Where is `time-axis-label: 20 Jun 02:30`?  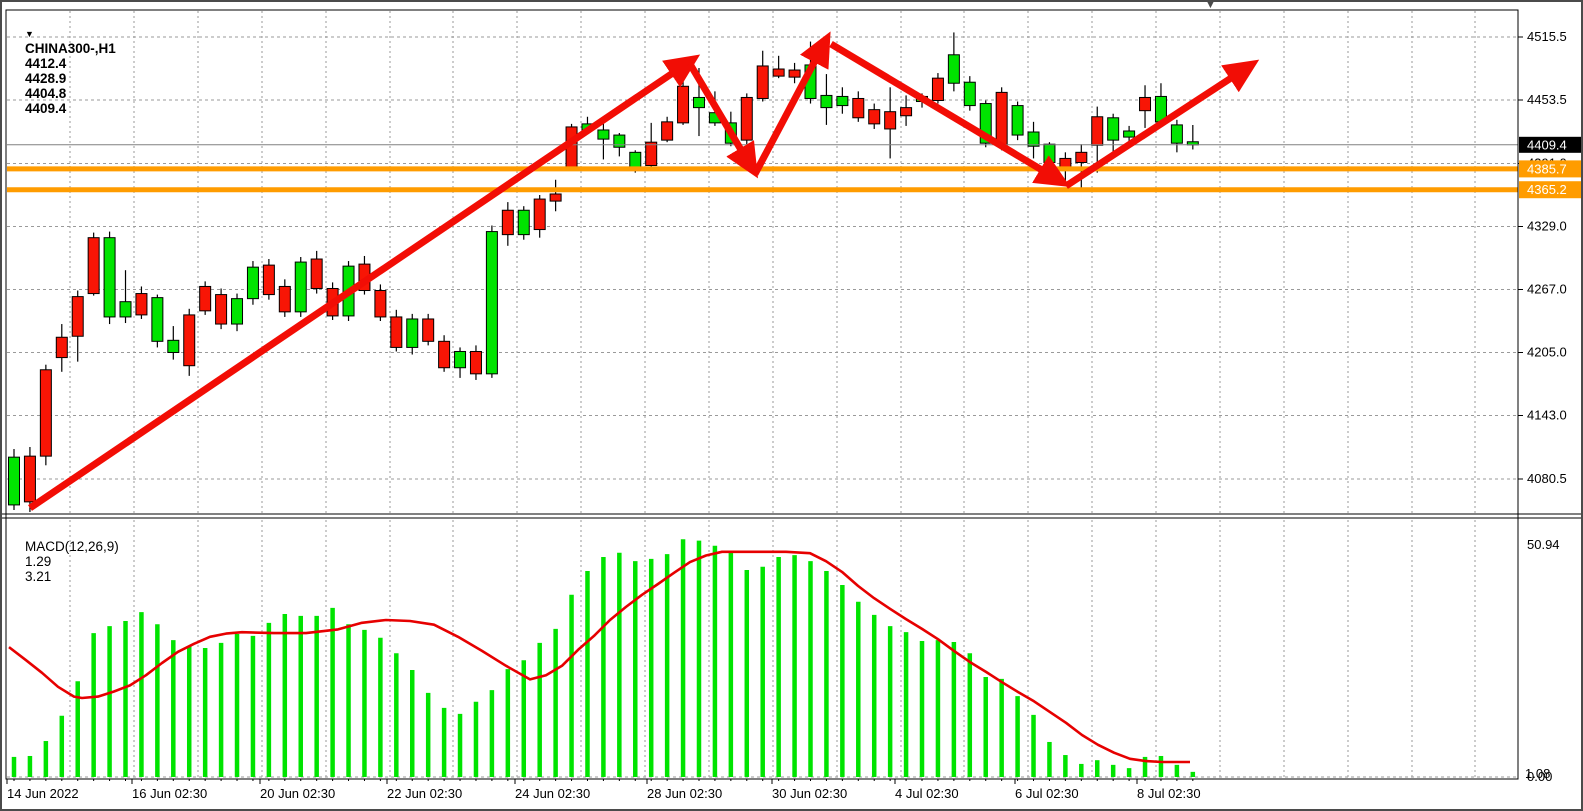
time-axis-label: 20 Jun 02:30 is located at coordinates (297, 793).